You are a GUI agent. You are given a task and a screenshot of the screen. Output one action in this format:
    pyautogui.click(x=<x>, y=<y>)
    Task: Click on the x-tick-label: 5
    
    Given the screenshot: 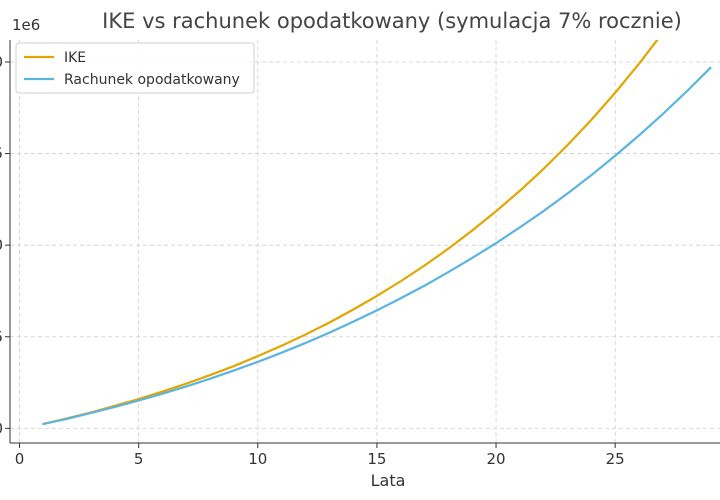 What is the action you would take?
    pyautogui.click(x=139, y=459)
    